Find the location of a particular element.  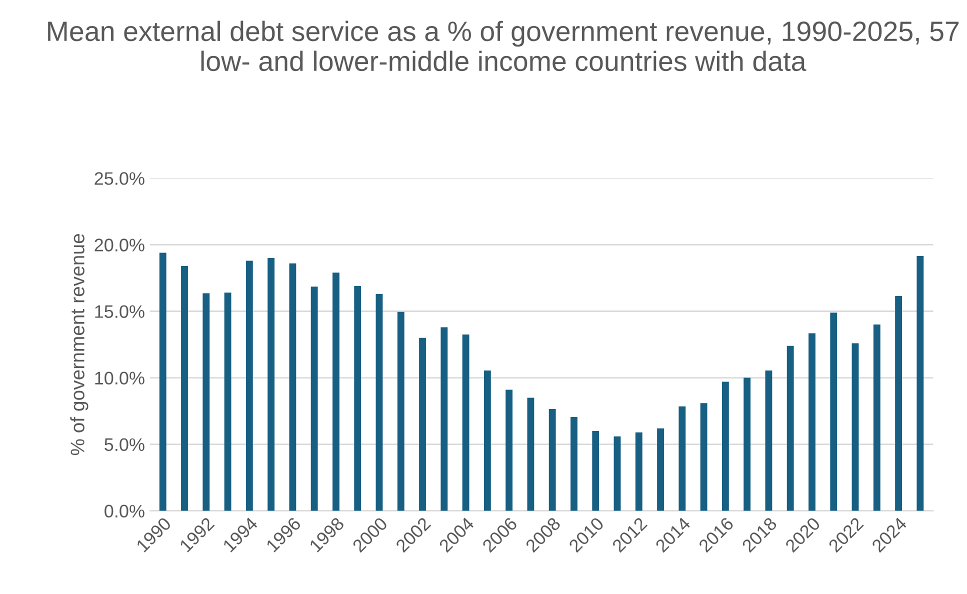

y-tick-label: 0.0% is located at coordinates (124, 511).